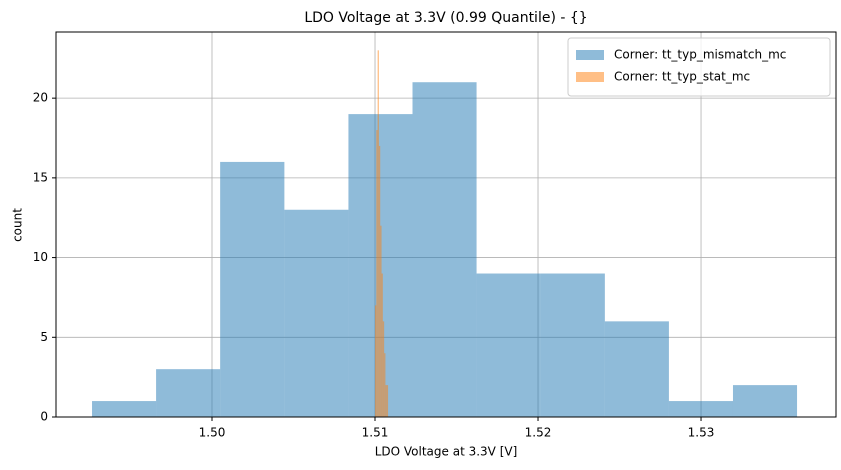 The image size is (841, 470). What do you see at coordinates (375, 433) in the screenshot?
I see `x-tick-label: 1.51` at bounding box center [375, 433].